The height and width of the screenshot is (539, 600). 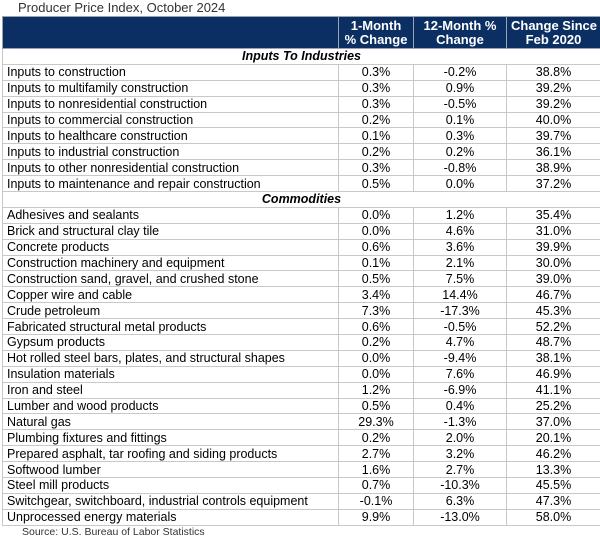 I want to click on row-label: Inputs to multifamily construction, so click(x=170, y=88).